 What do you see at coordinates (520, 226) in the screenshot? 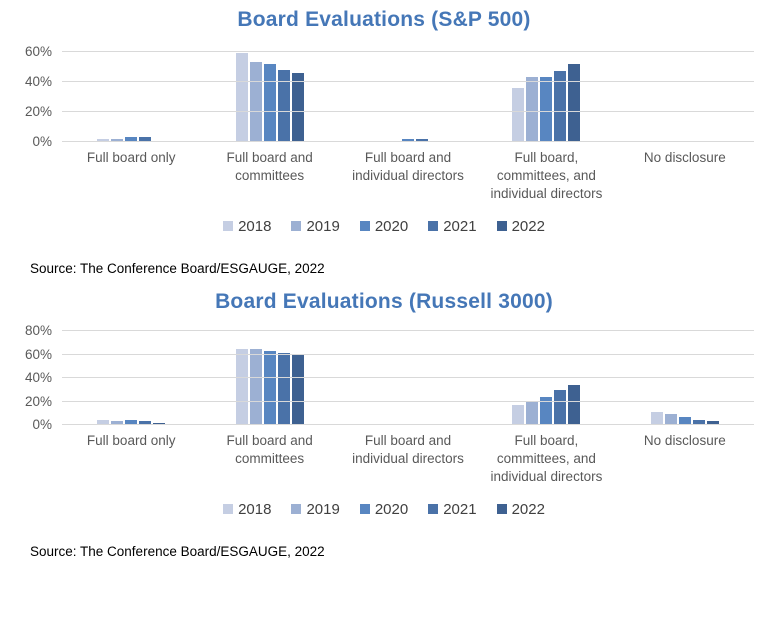
I see `legend-item-2022: 2022` at bounding box center [520, 226].